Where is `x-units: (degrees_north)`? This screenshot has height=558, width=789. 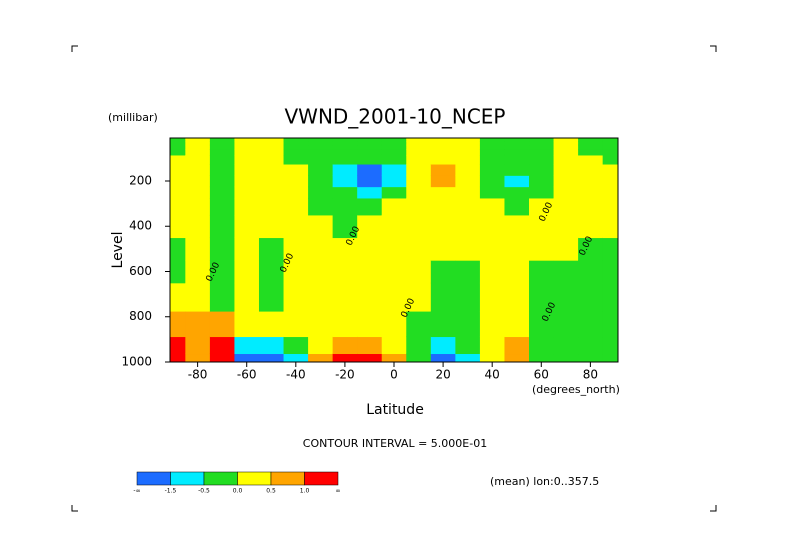 x-units: (degrees_north) is located at coordinates (576, 389).